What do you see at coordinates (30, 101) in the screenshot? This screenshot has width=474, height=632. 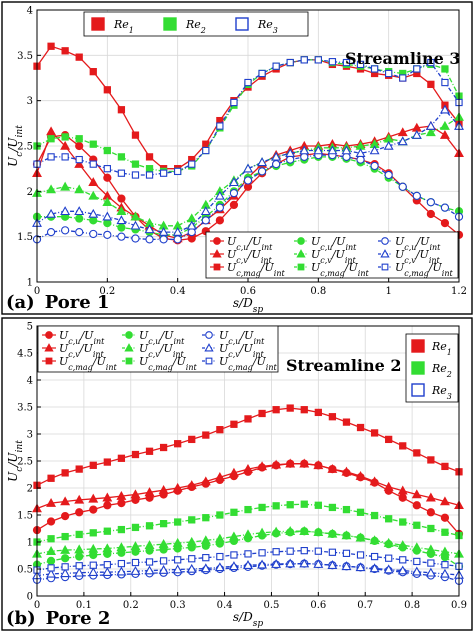 I see `y-tick-label: 3` at bounding box center [30, 101].